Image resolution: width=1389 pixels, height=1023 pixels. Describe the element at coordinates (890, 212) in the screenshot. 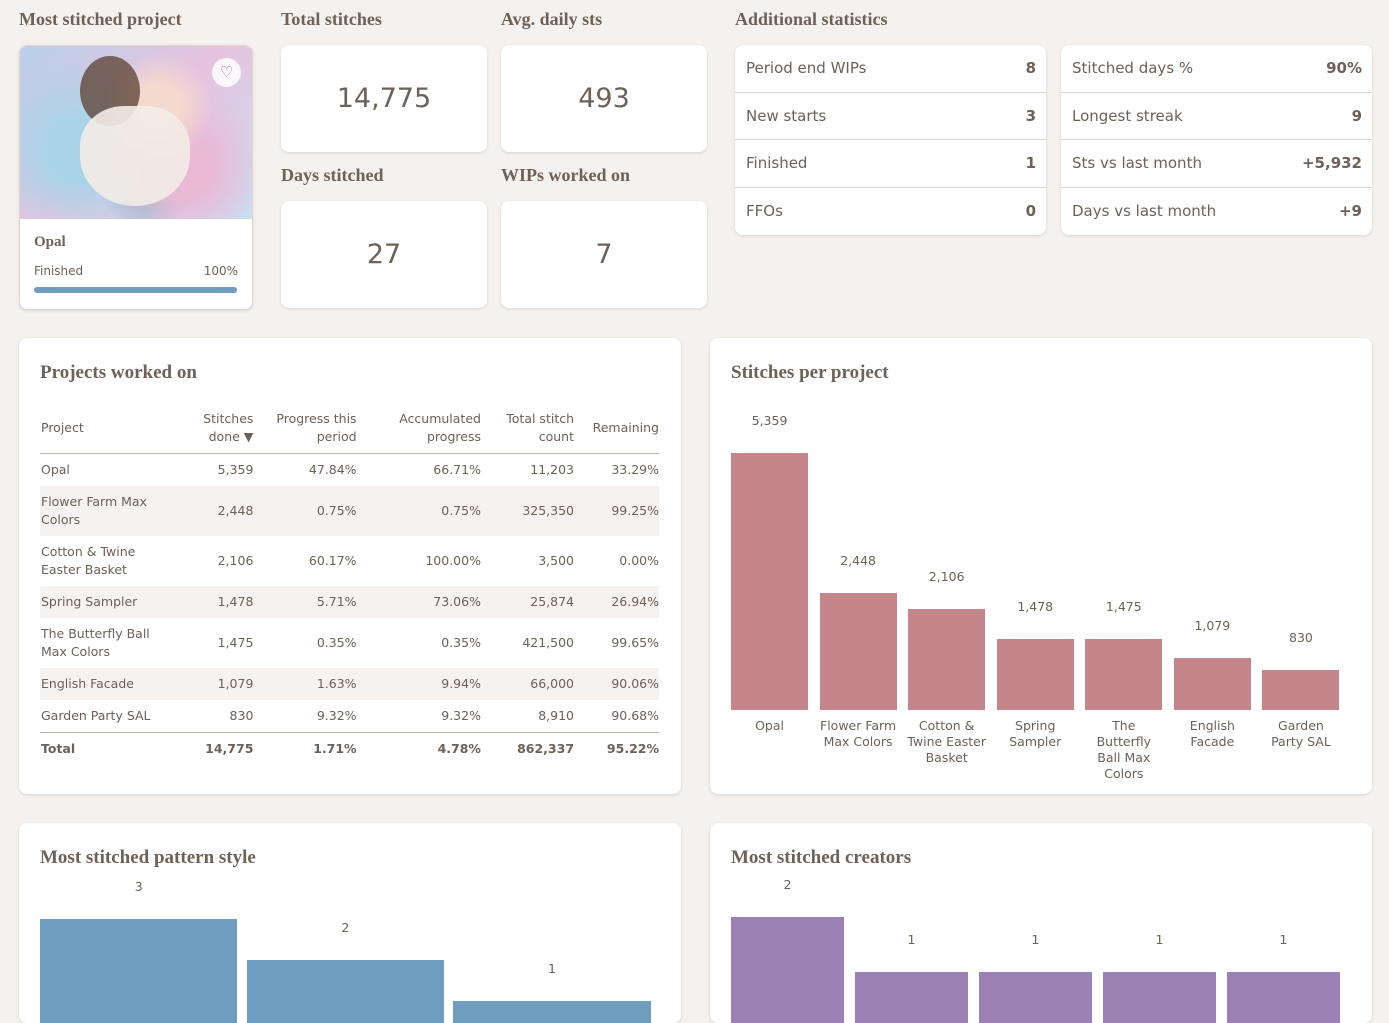

I see `stats-row: FFOs 0` at that location.